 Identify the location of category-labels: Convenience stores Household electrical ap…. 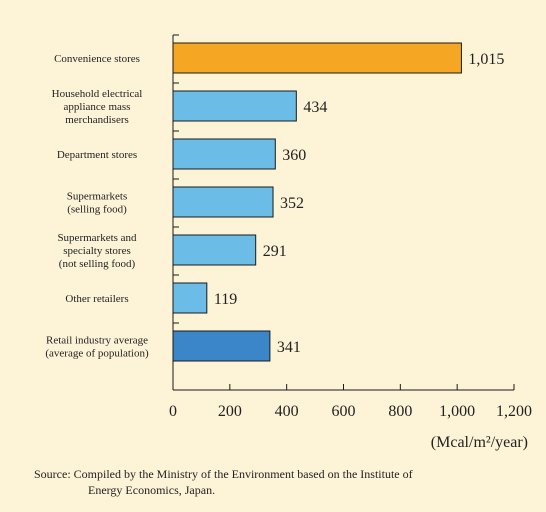
(97, 206).